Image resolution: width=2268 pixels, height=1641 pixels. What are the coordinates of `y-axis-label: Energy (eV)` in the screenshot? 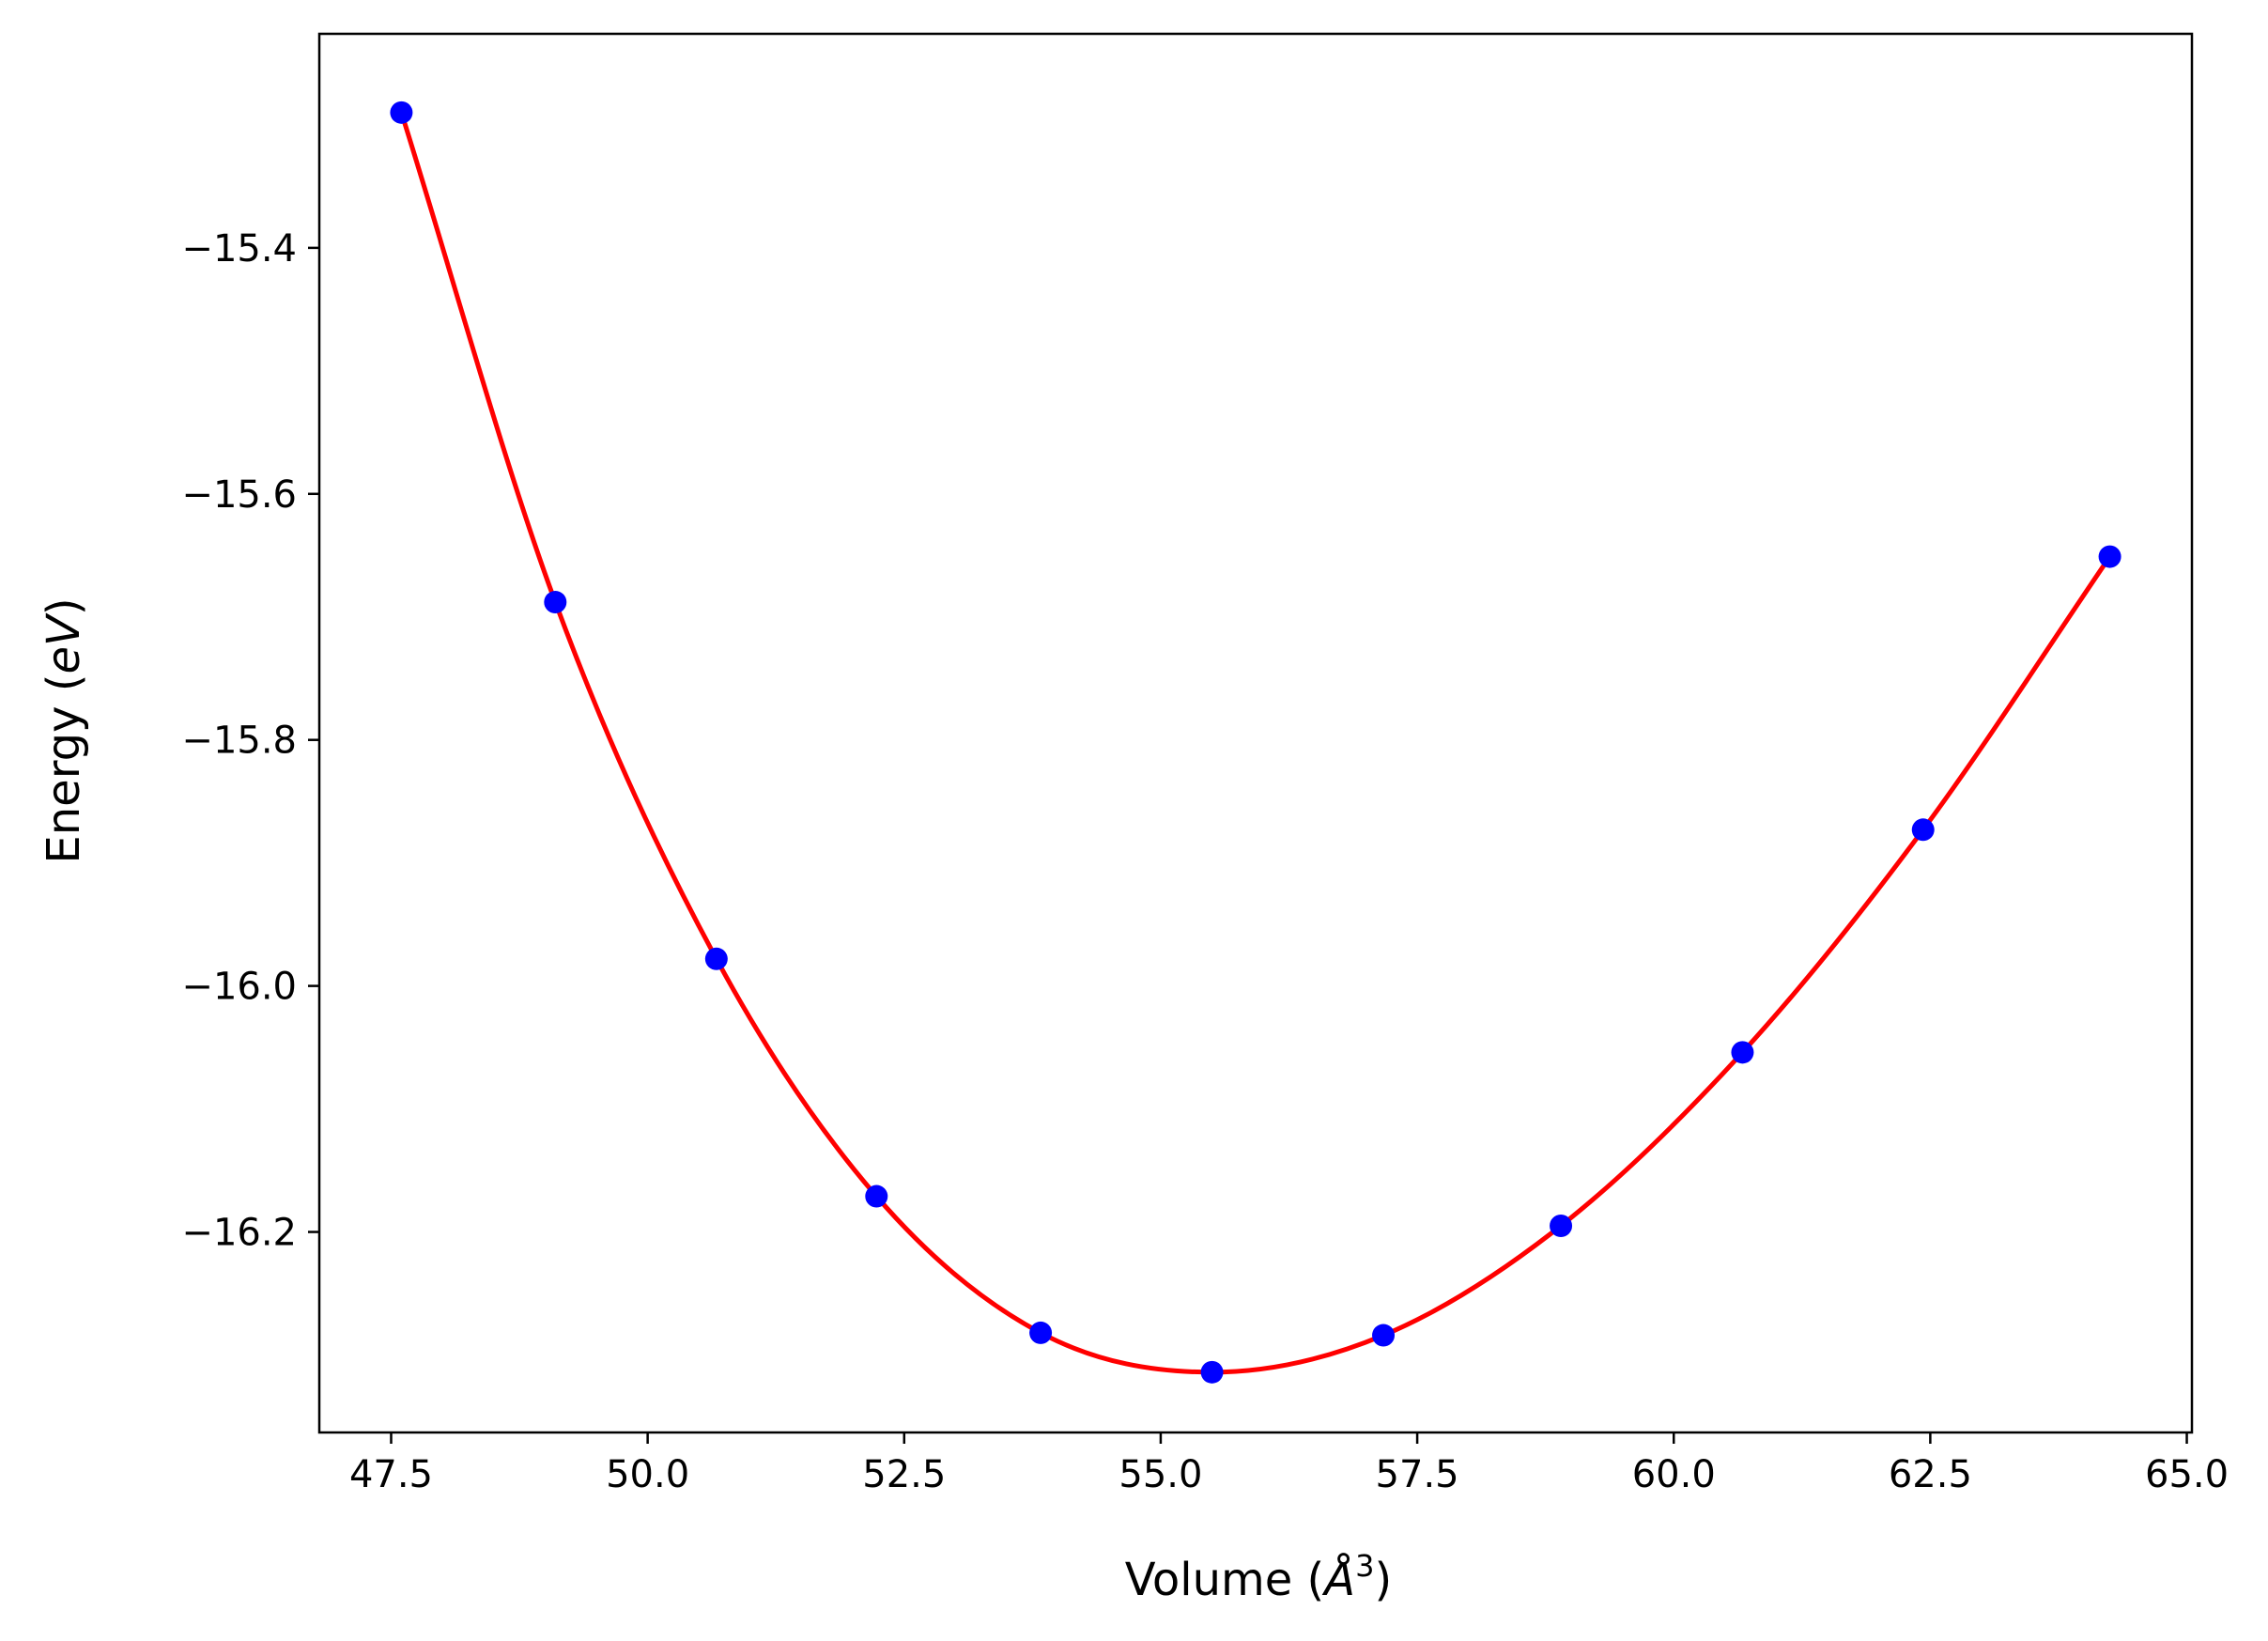 It's located at (64, 730).